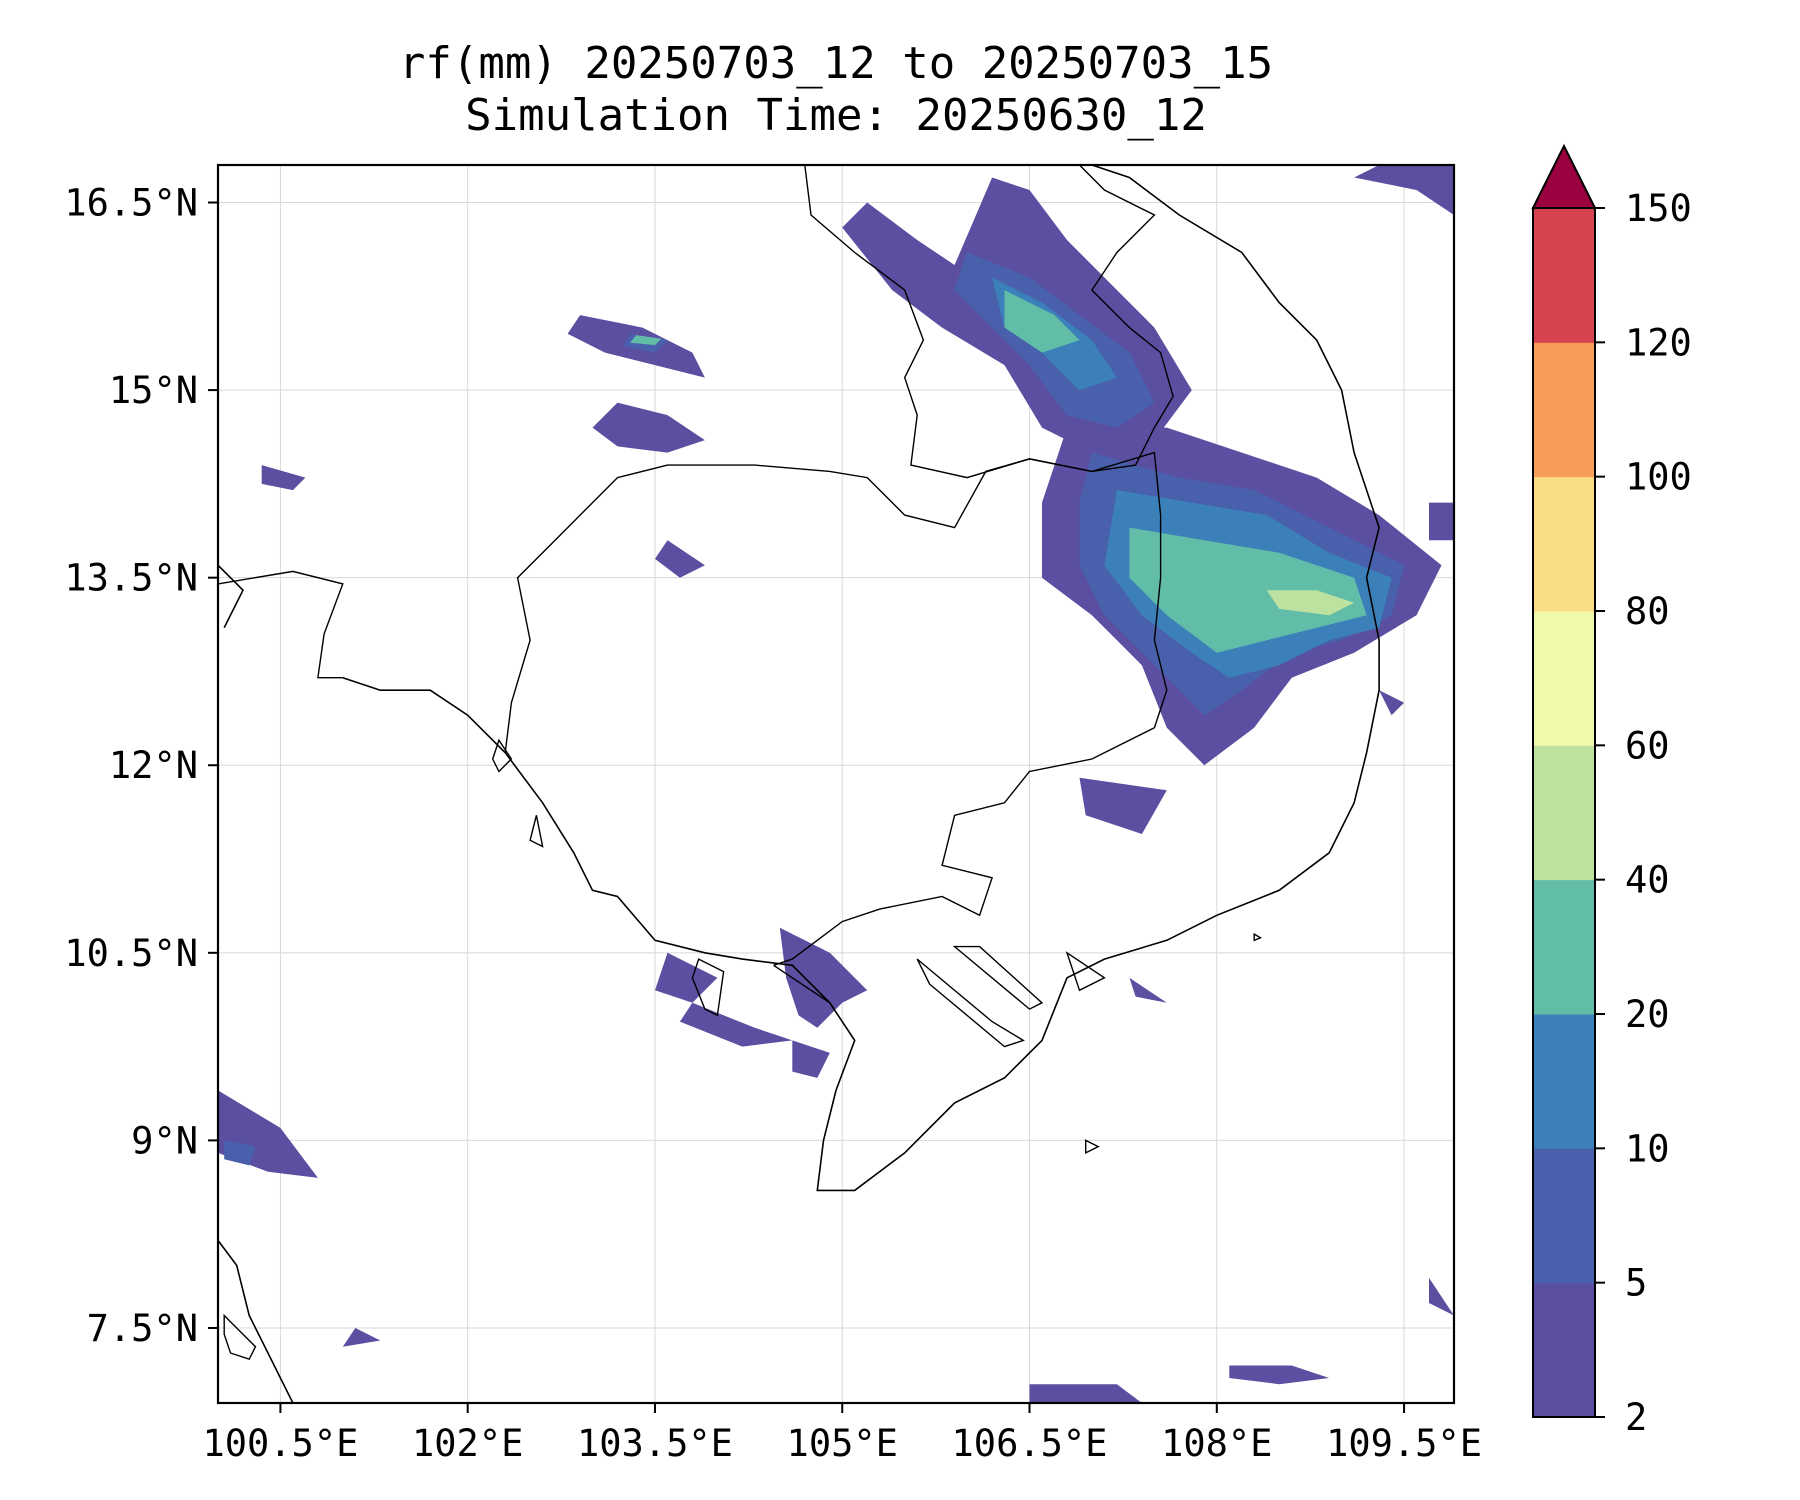 This screenshot has height=1500, width=1800. What do you see at coordinates (1647, 611) in the screenshot?
I see `colorbar-tick-label: 80` at bounding box center [1647, 611].